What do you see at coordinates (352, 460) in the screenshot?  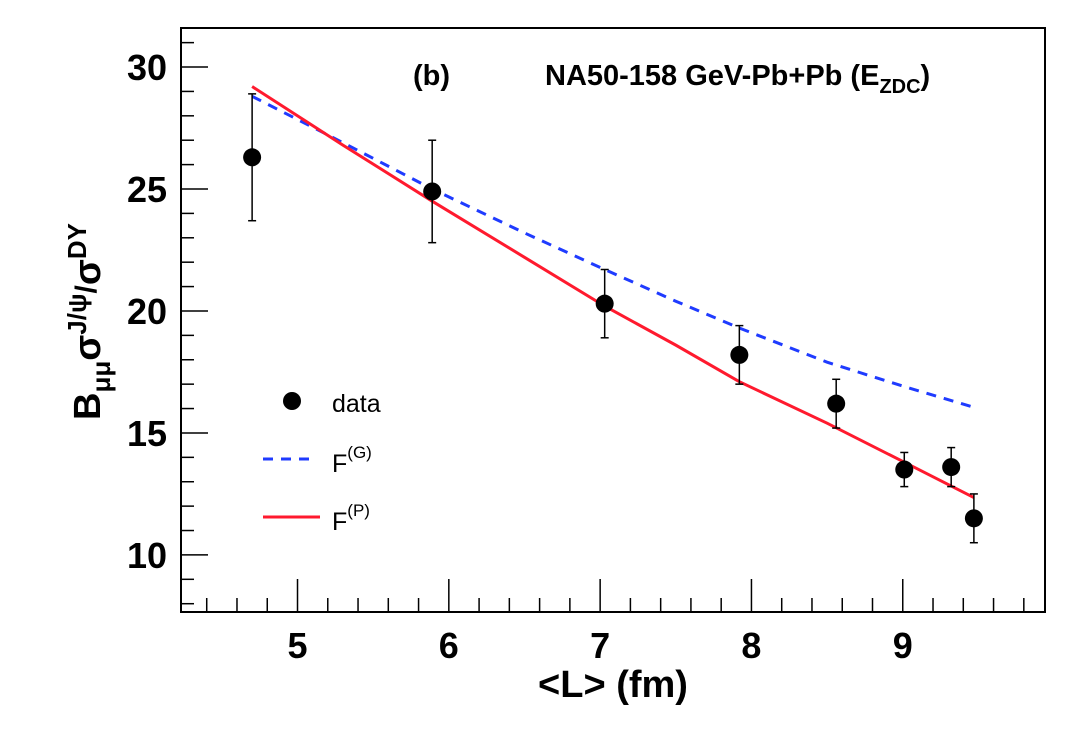 I see `legend-label-fg: F(G)` at bounding box center [352, 460].